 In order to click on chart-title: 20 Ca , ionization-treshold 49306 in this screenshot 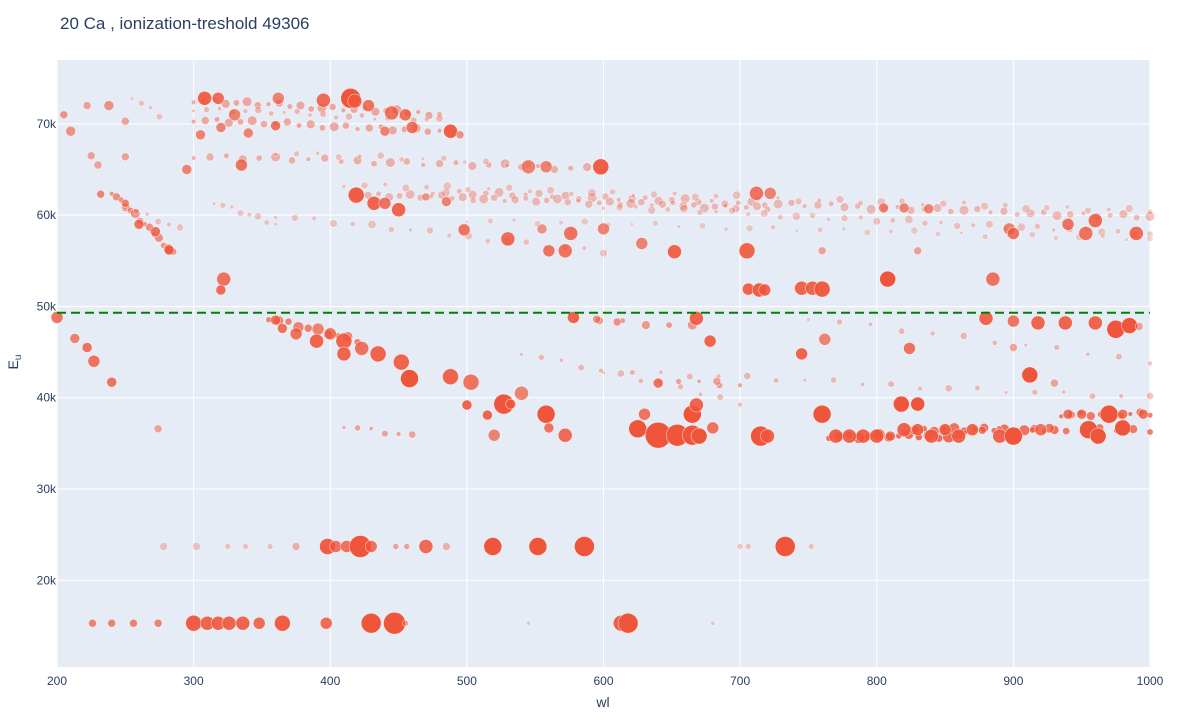, I will do `click(185, 23)`.